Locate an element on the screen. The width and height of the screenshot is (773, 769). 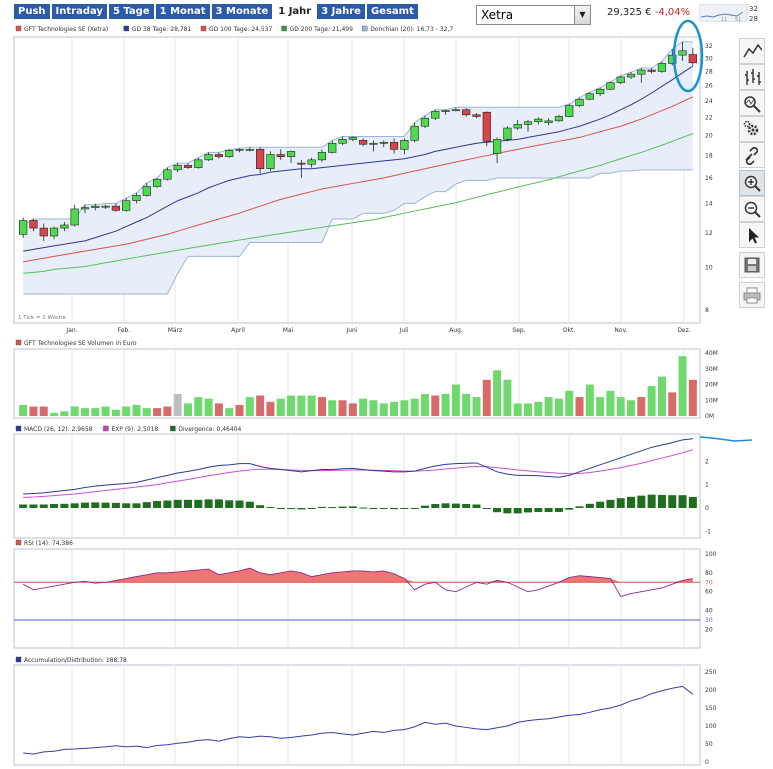
settings-icon is located at coordinates (751, 128).